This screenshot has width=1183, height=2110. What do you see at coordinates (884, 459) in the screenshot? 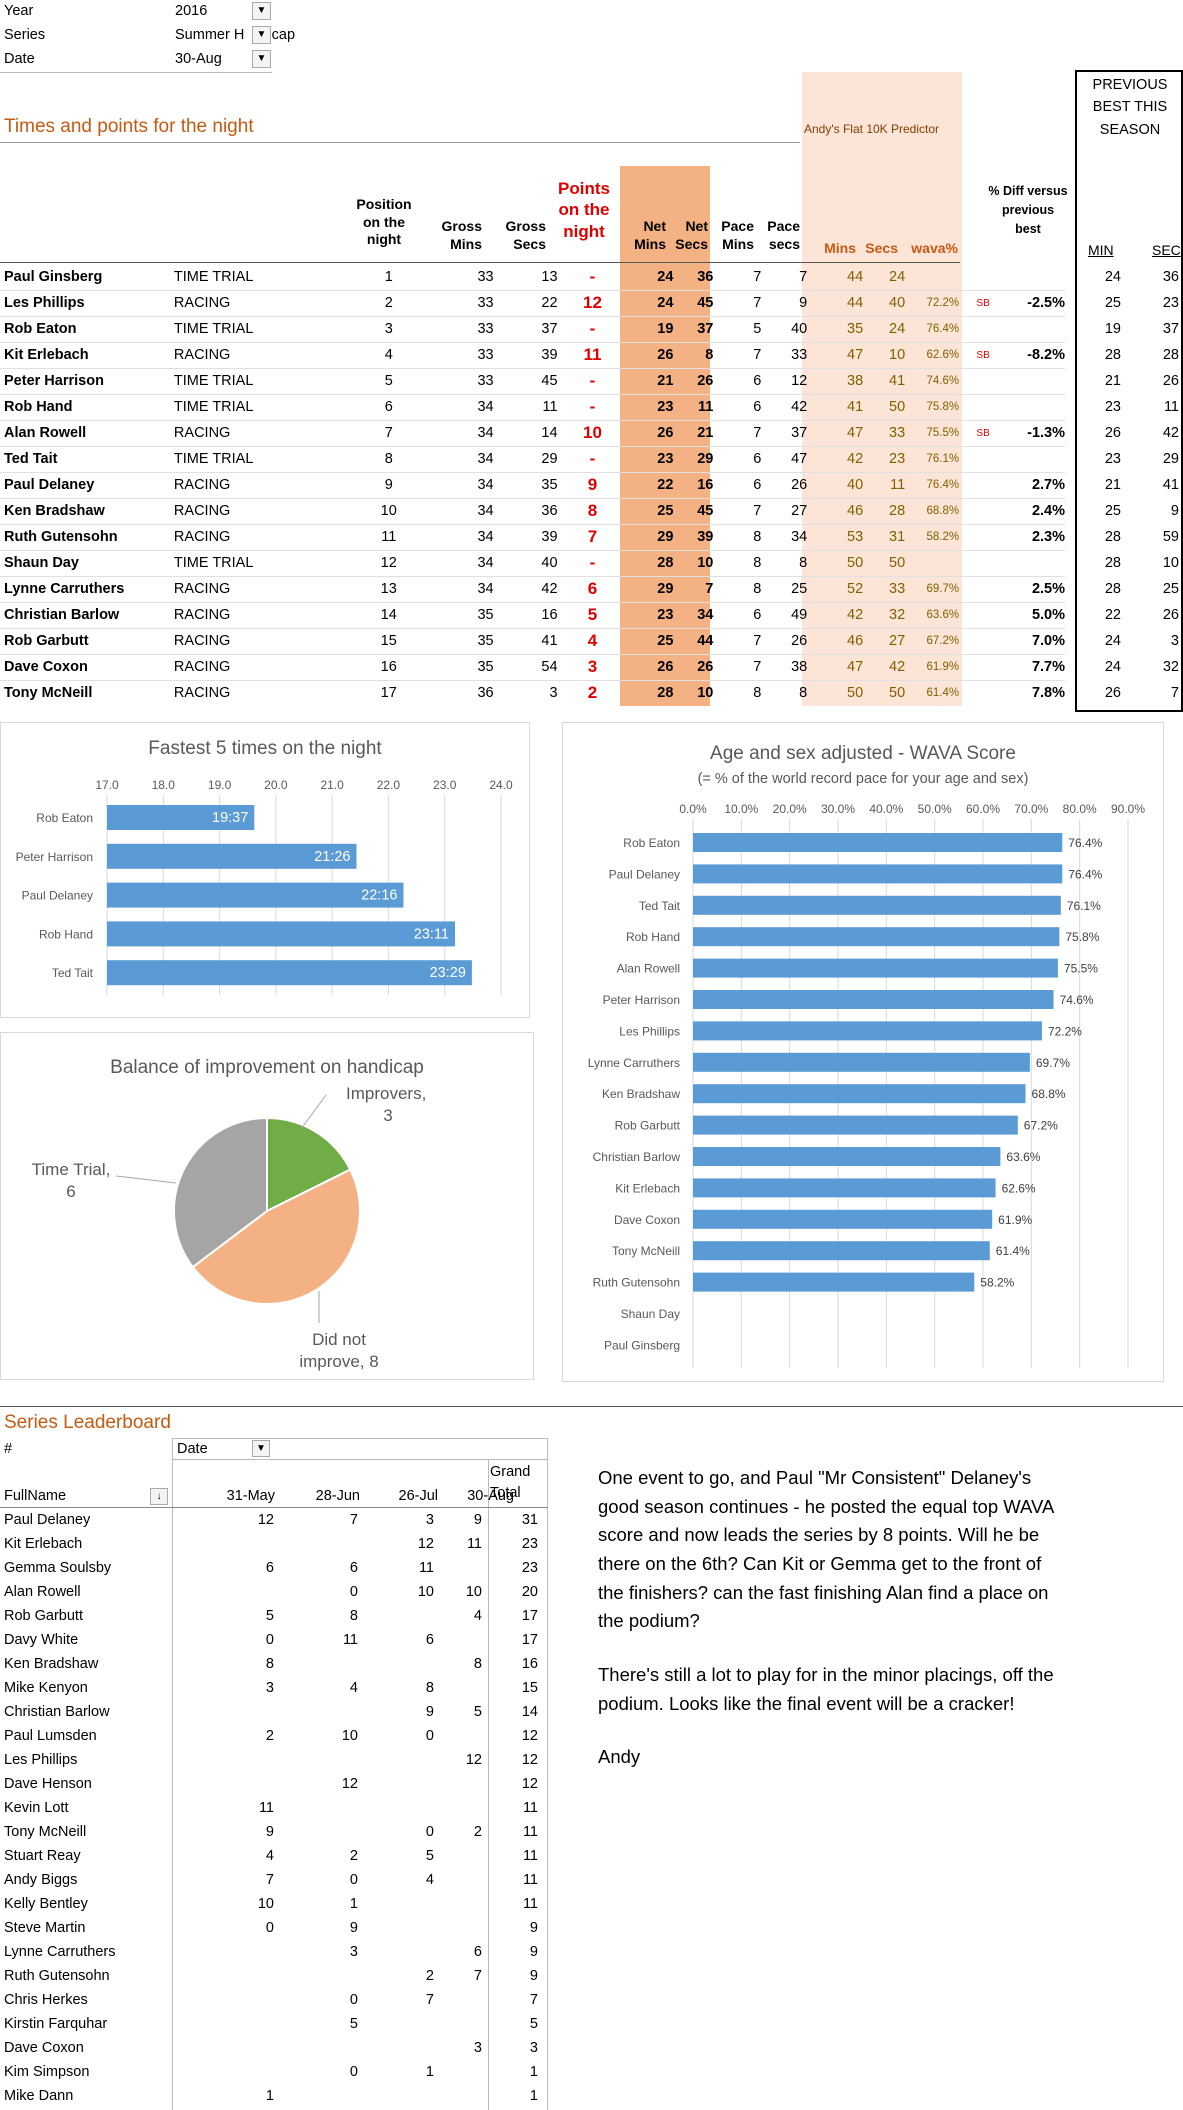
I see `cell-pds: 23` at bounding box center [884, 459].